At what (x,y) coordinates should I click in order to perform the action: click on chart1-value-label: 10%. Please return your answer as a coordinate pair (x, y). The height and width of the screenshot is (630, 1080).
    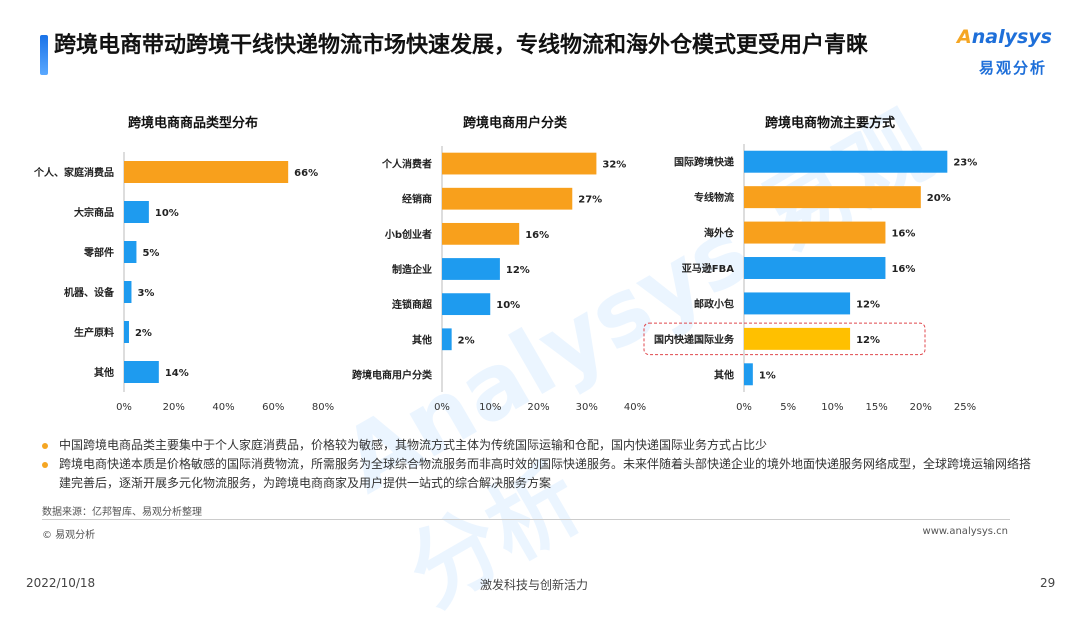
    Looking at the image, I should click on (167, 213).